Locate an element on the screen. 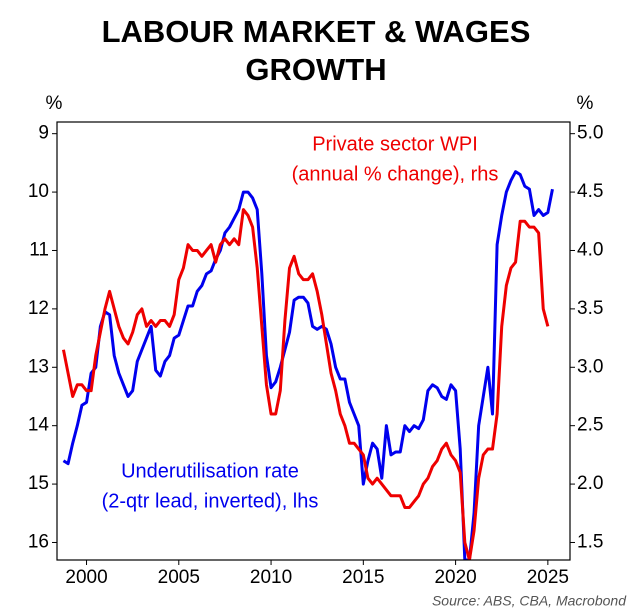 The width and height of the screenshot is (633, 615). series-annotation: Private sector WPI is located at coordinates (395, 144).